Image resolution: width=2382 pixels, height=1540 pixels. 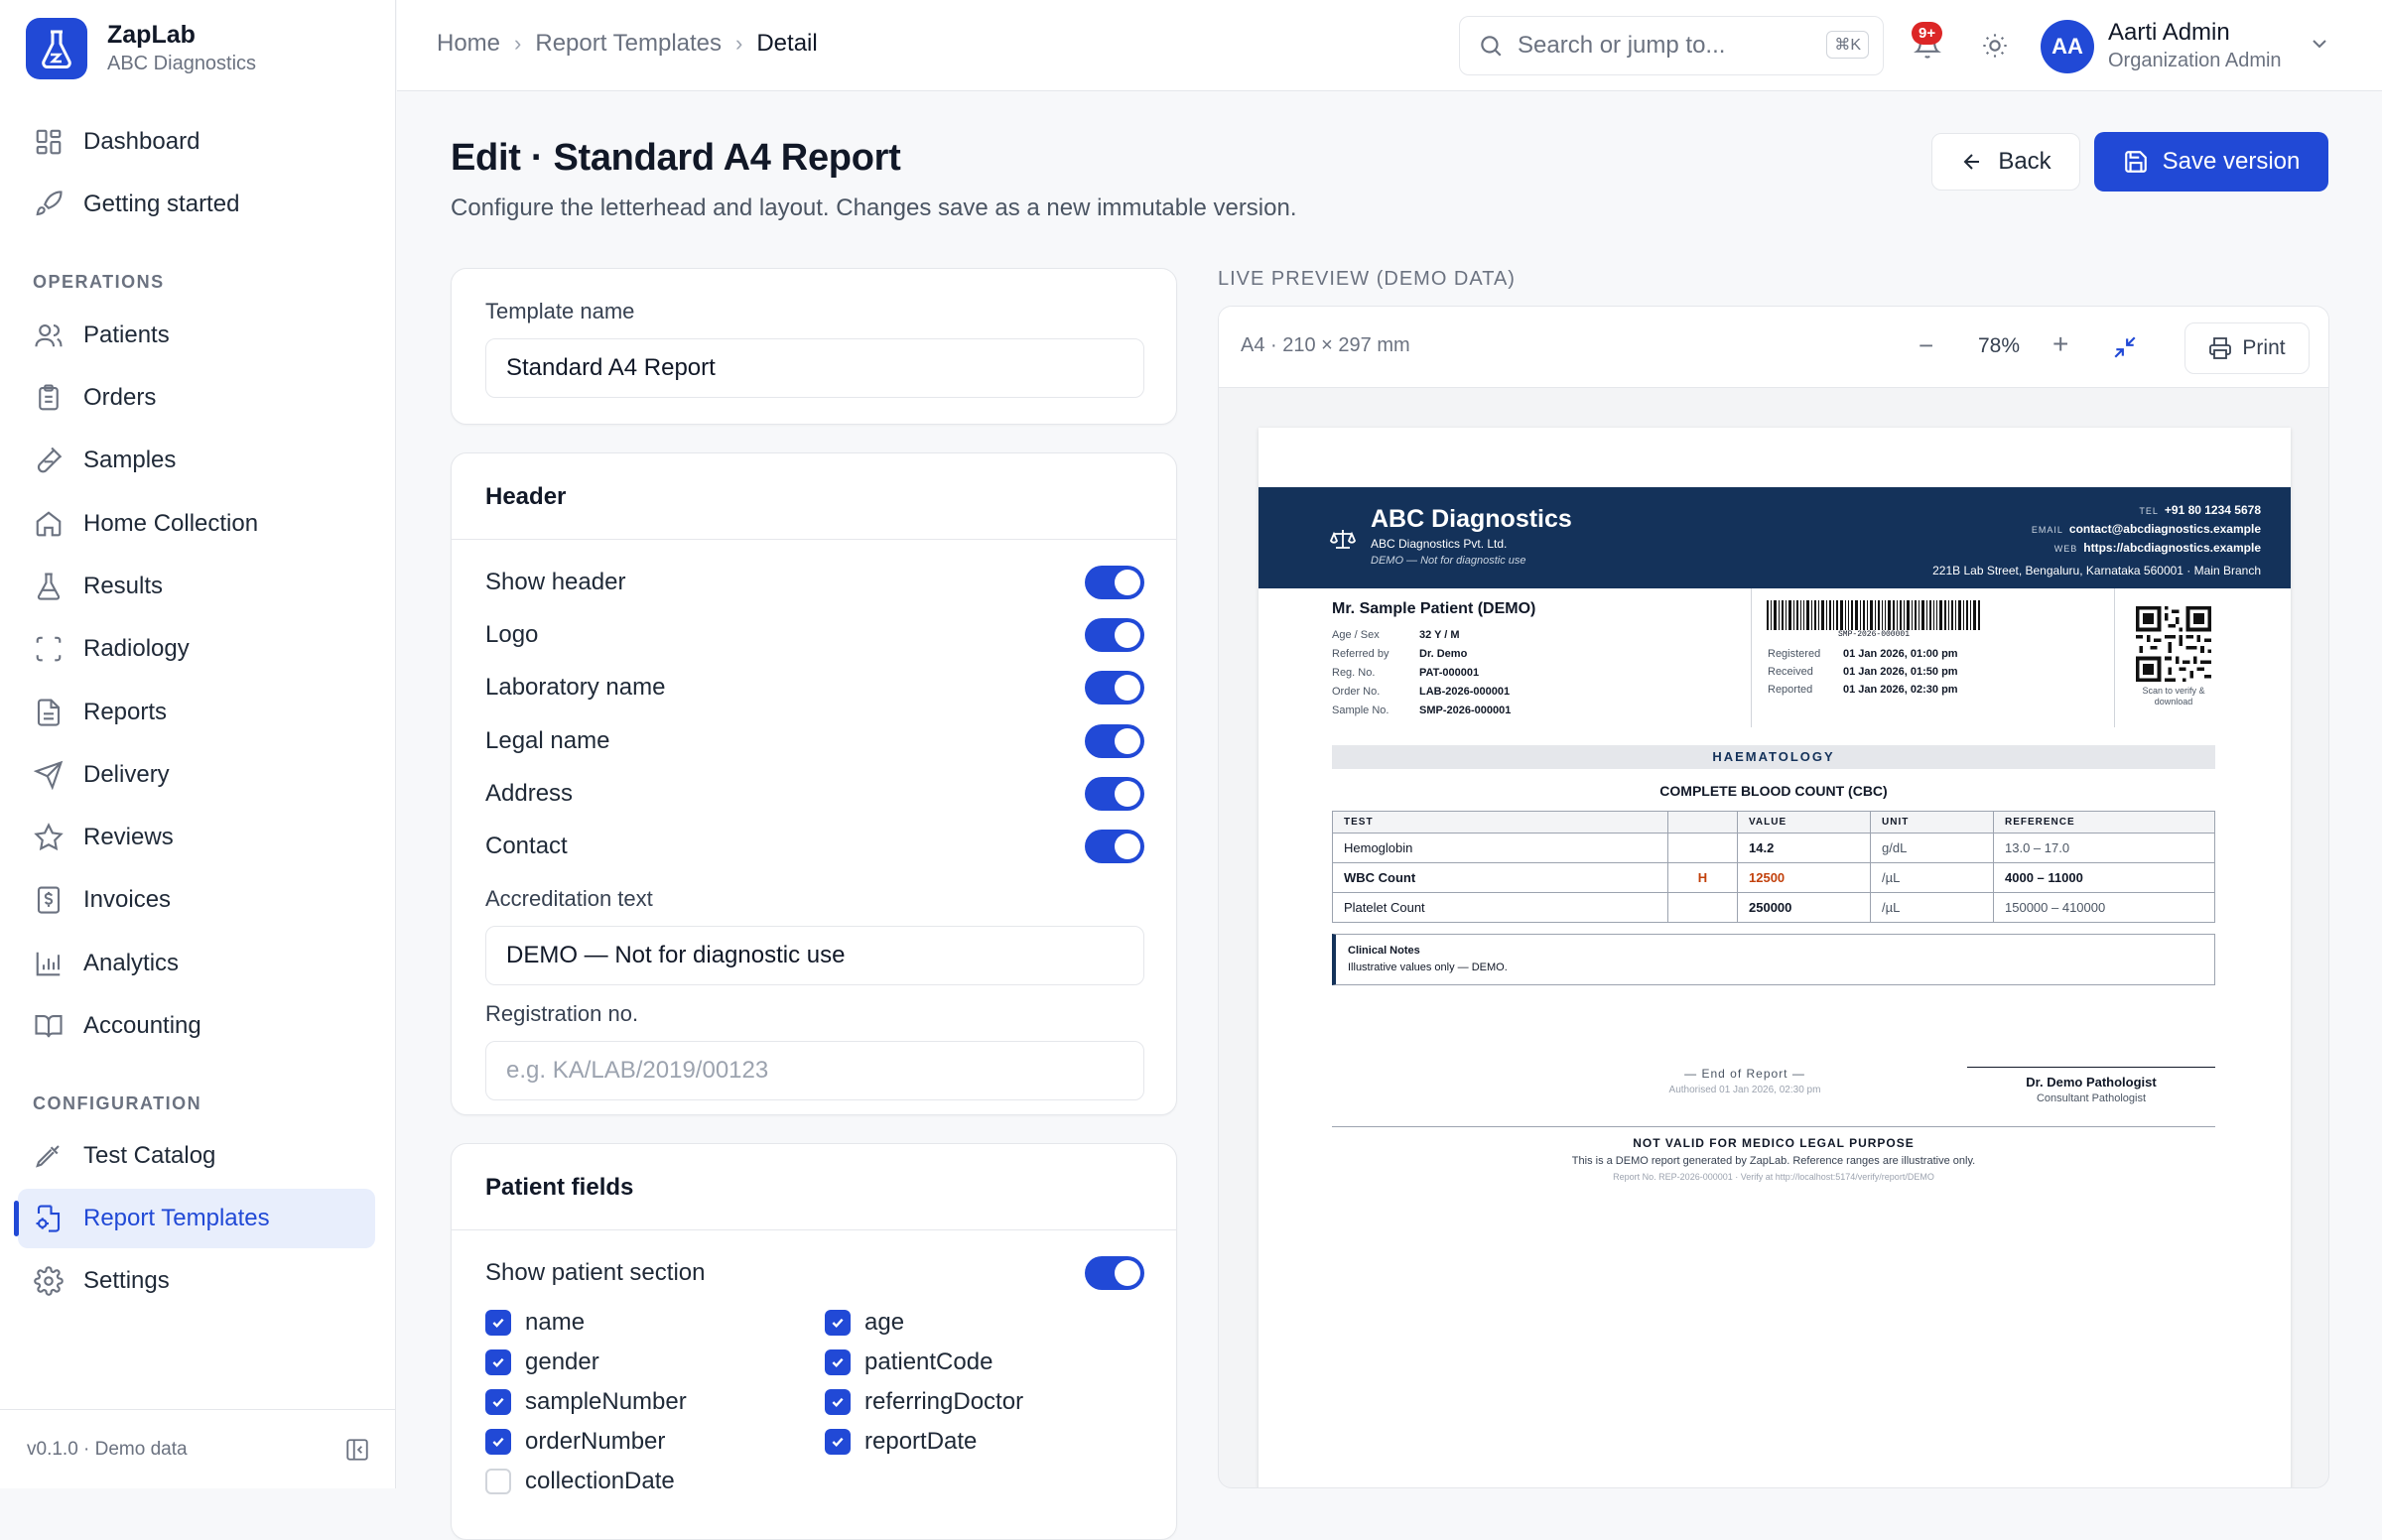 I want to click on date-value: 01 Jan 2026, 02:30 pm, so click(x=1901, y=690).